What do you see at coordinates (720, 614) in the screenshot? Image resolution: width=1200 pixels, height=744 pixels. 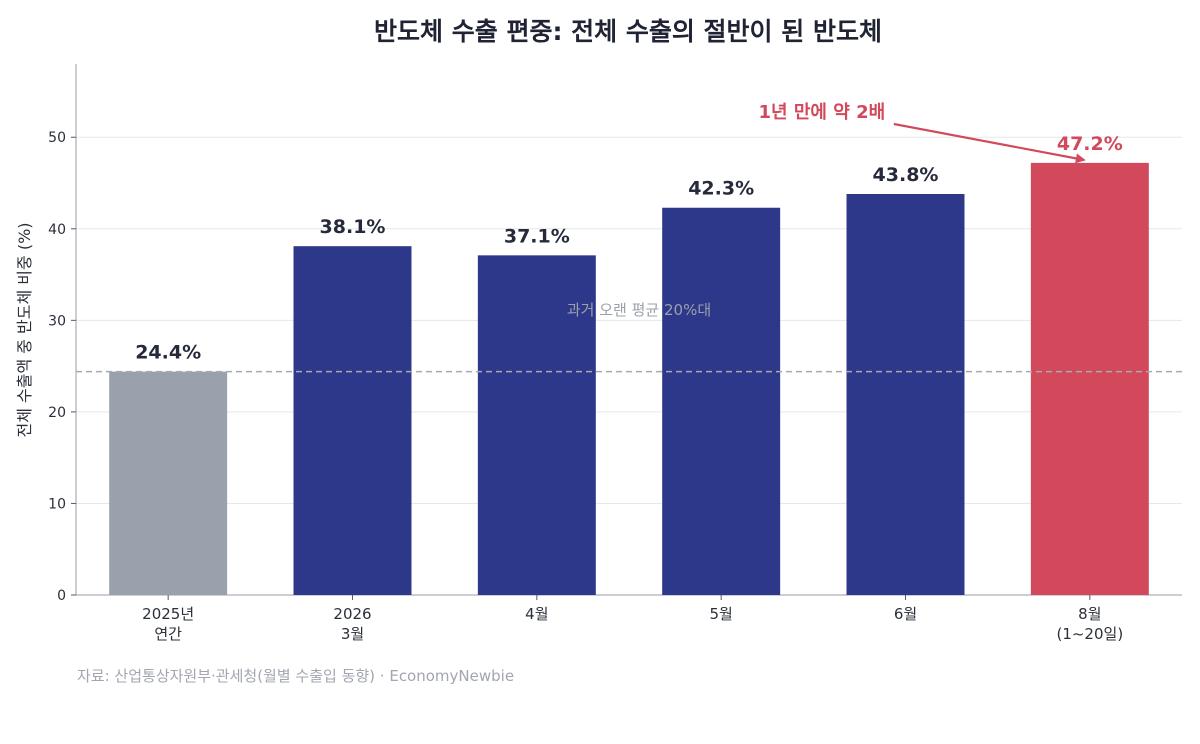 I see `x-tick-label: 5월` at bounding box center [720, 614].